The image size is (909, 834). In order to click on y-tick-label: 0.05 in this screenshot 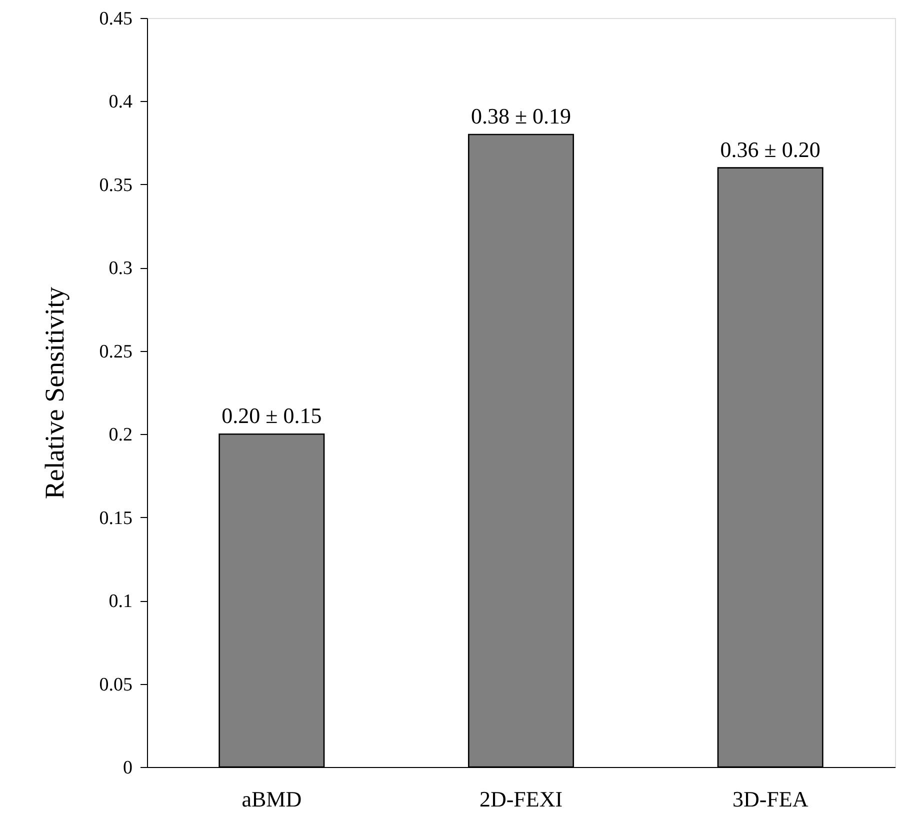, I will do `click(115, 685)`.